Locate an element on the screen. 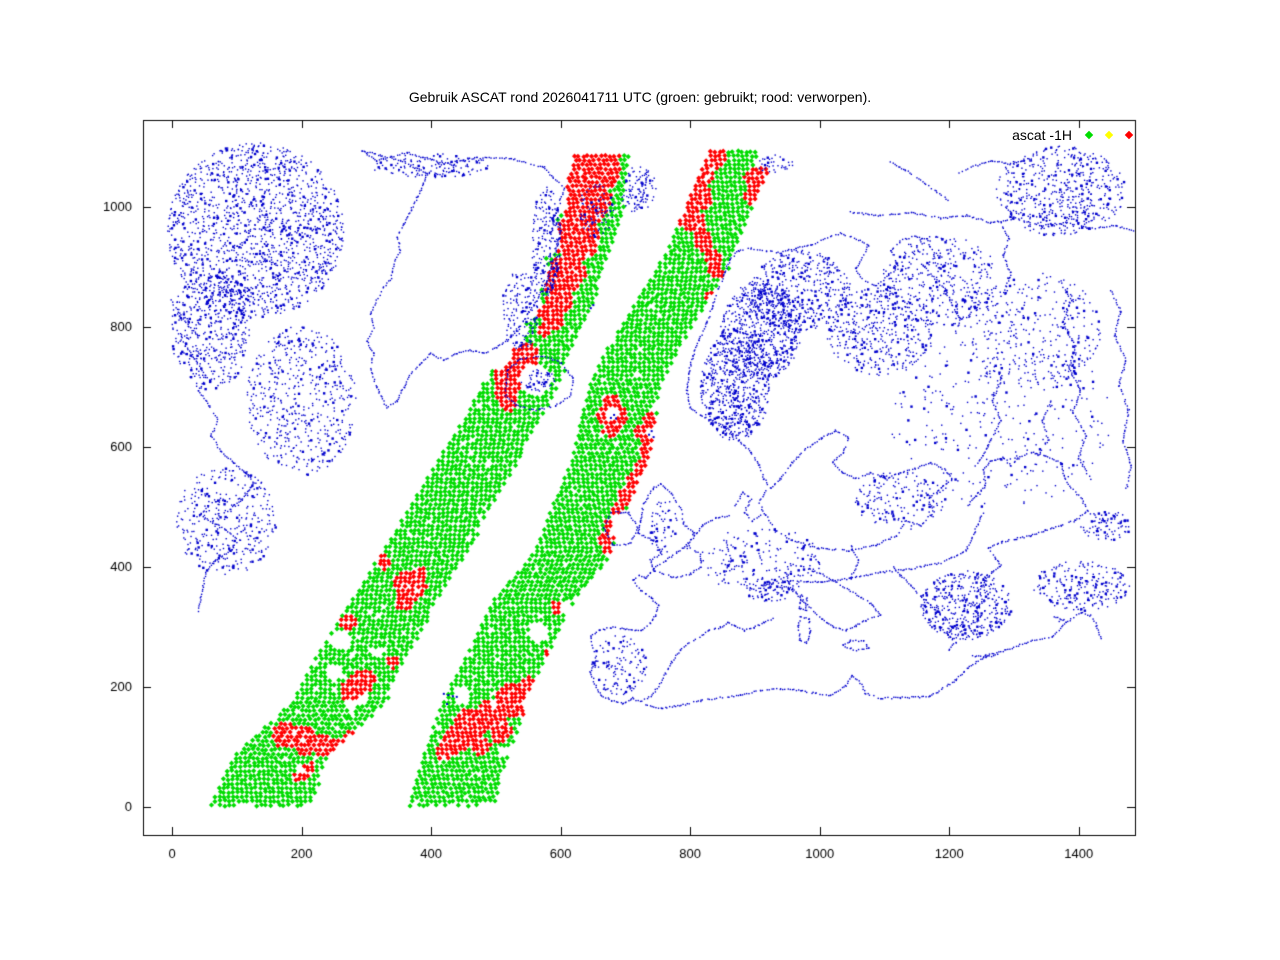 The width and height of the screenshot is (1280, 960). legend-marker-used-icon is located at coordinates (1089, 135).